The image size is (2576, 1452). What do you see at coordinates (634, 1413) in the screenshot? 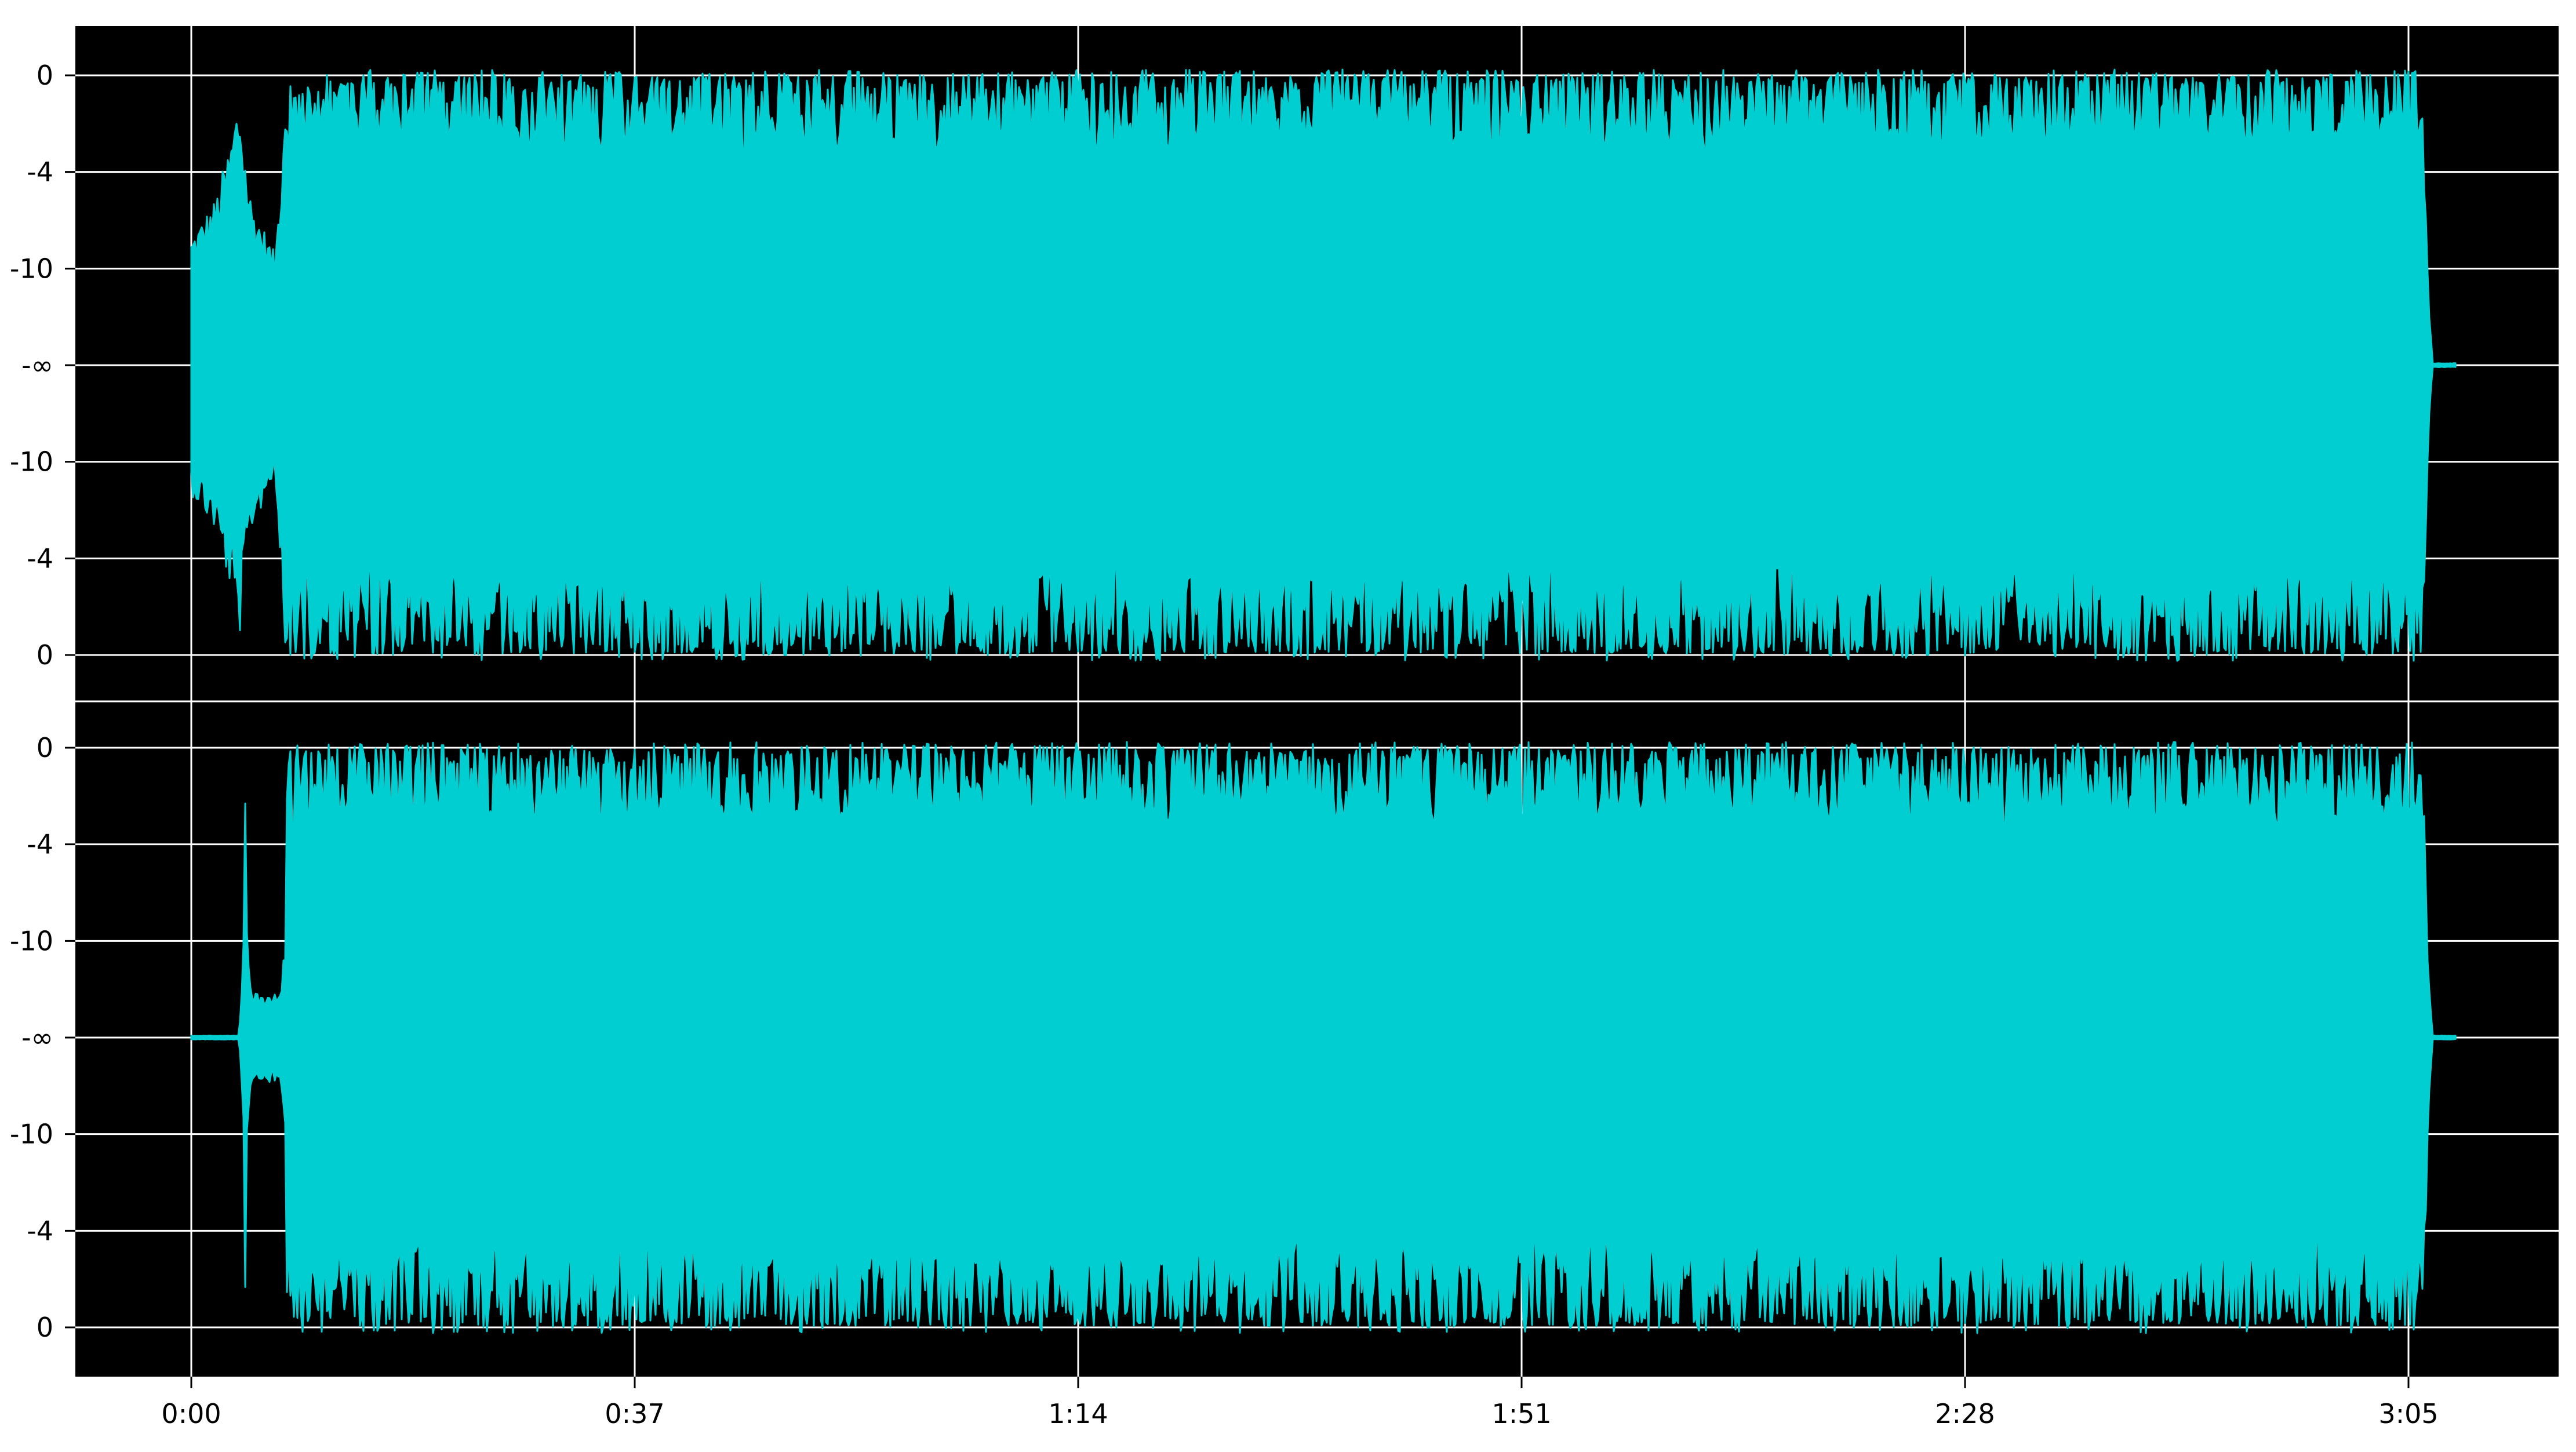
I see `x-tick-label: 0:37` at bounding box center [634, 1413].